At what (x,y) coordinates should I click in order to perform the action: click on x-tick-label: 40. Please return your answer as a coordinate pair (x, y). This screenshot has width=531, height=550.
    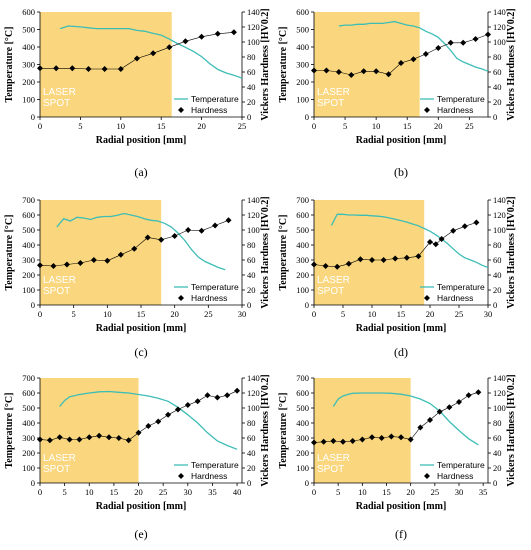
    Looking at the image, I should click on (237, 492).